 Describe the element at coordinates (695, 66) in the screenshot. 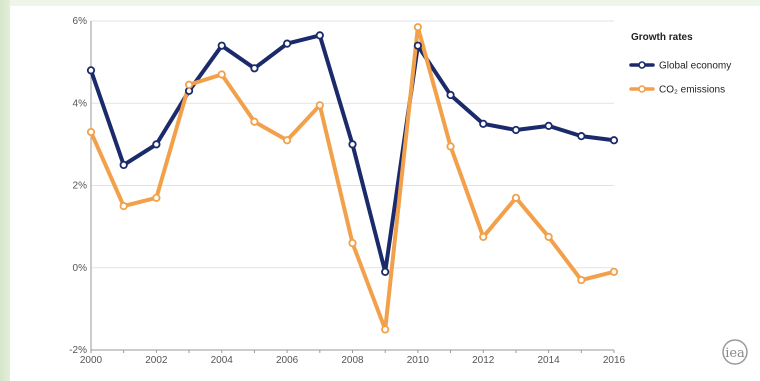

I see `legend-label: Global economy` at that location.